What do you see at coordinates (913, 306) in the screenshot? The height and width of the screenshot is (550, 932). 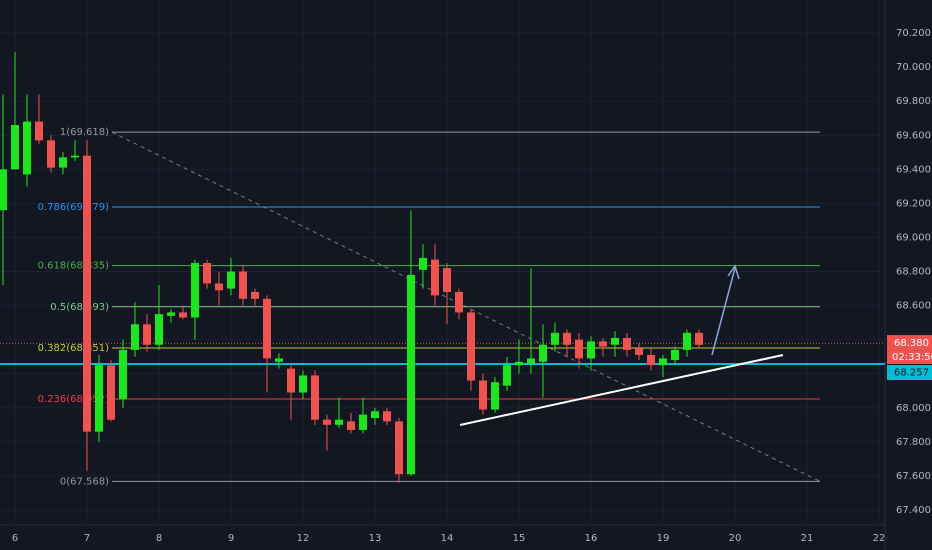 I see `y-tick-label: 68.600` at bounding box center [913, 306].